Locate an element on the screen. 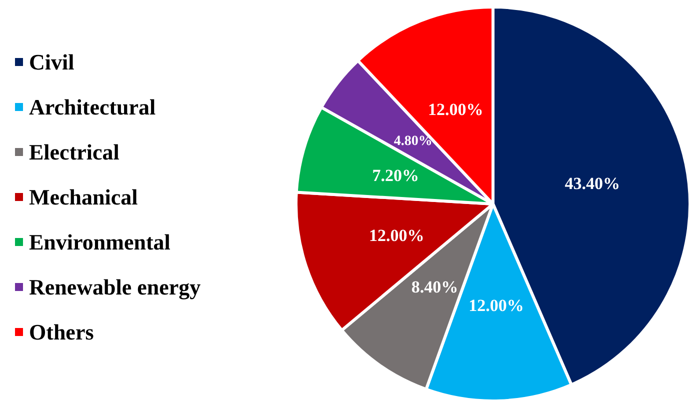  data-label: 43.40% is located at coordinates (592, 183).